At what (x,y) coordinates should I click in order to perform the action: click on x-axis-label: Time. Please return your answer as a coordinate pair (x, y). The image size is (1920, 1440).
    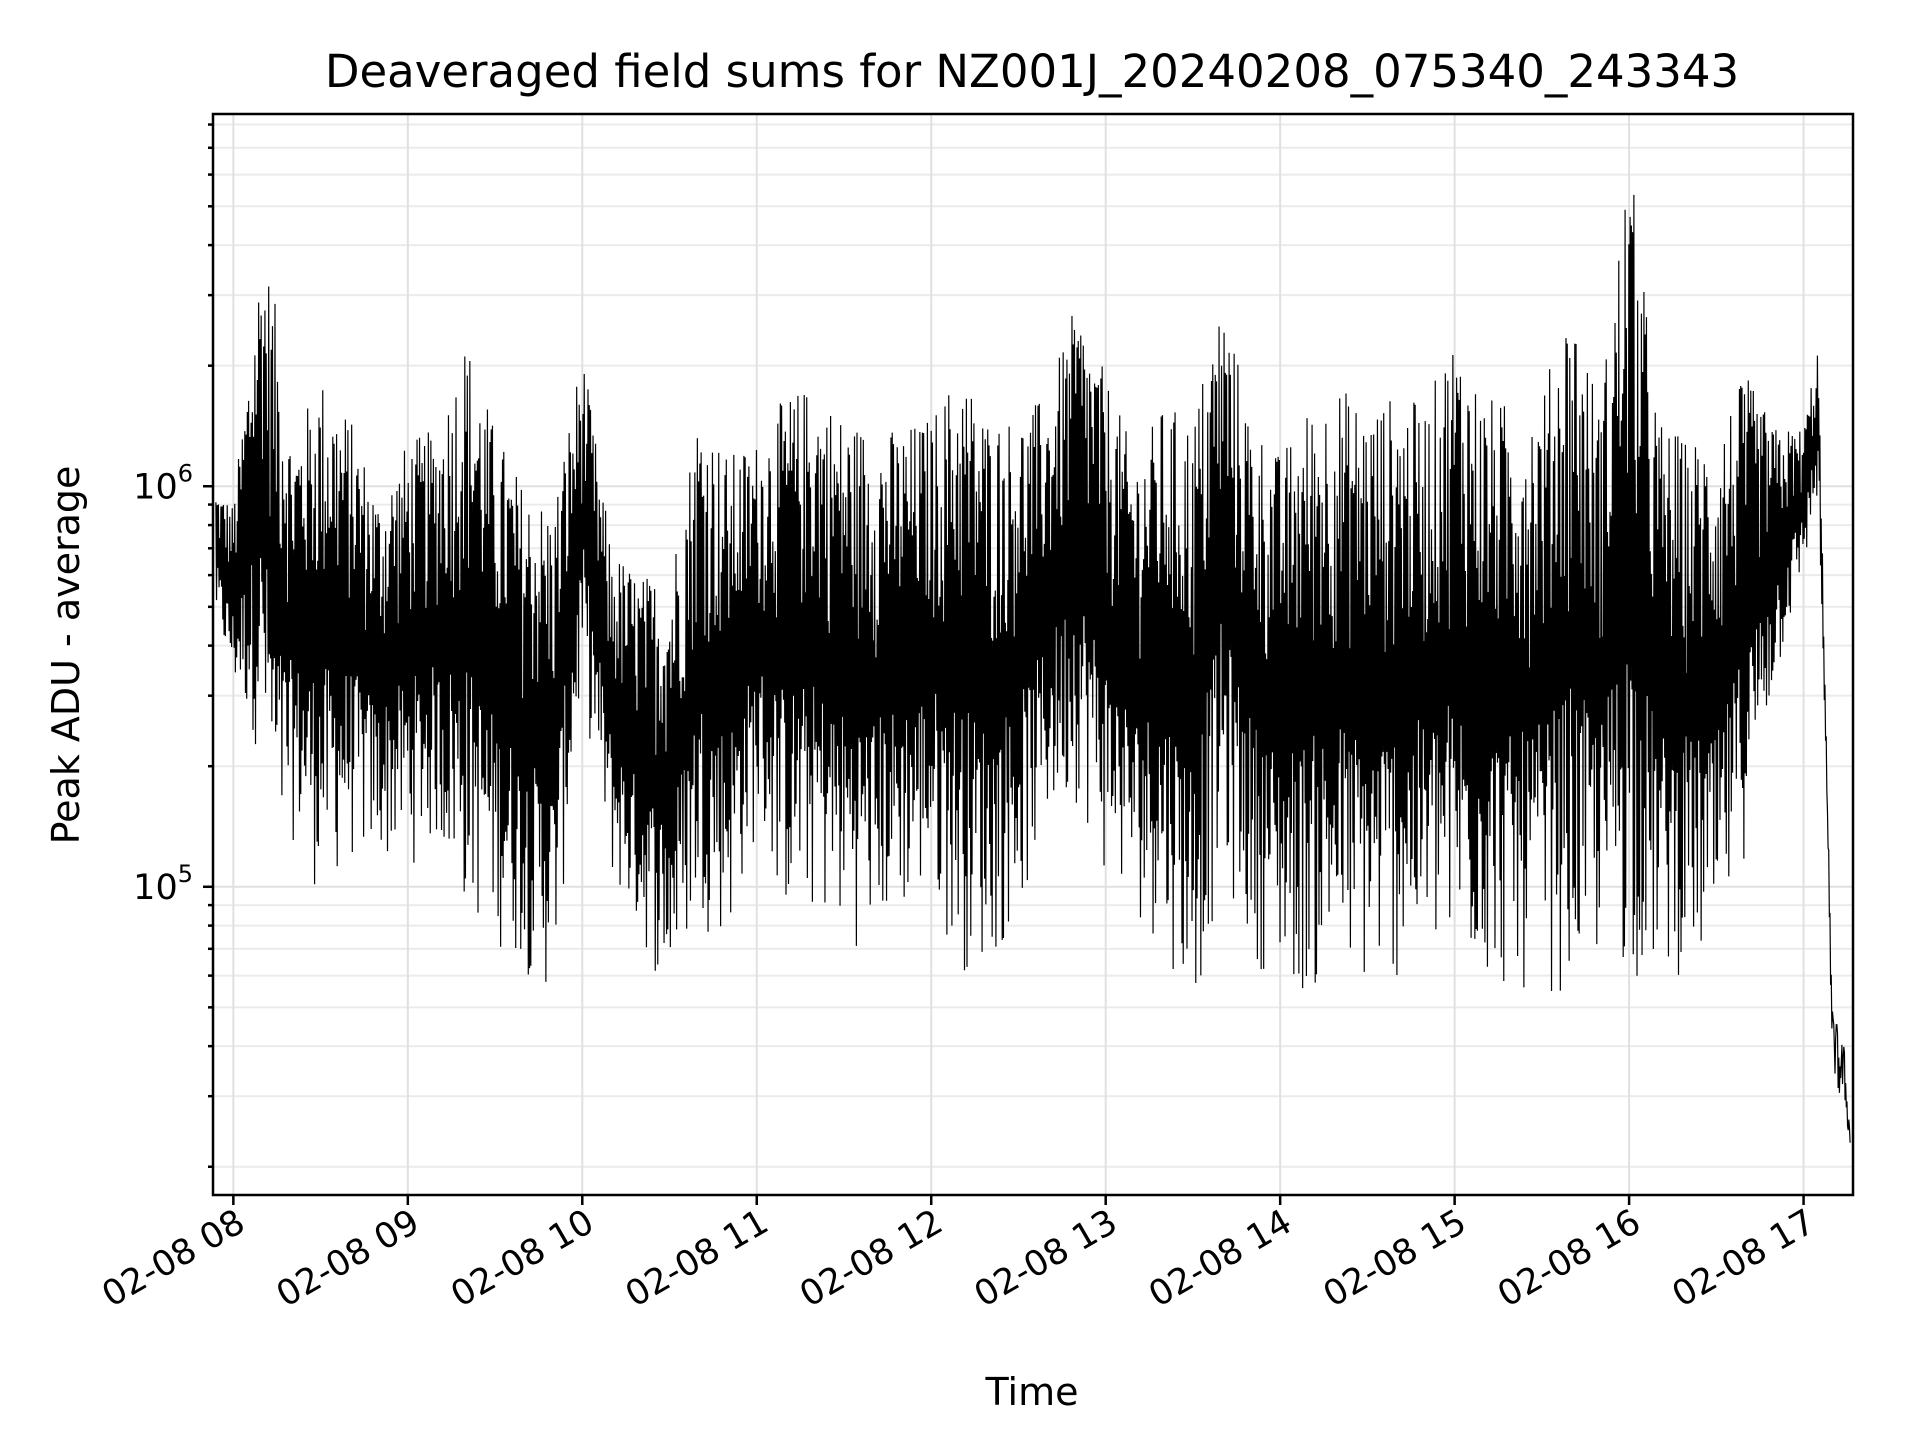
    Looking at the image, I should click on (1032, 1392).